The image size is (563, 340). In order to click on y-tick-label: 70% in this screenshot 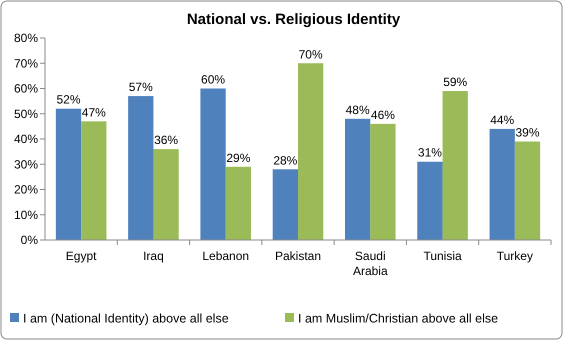, I will do `click(26, 63)`.